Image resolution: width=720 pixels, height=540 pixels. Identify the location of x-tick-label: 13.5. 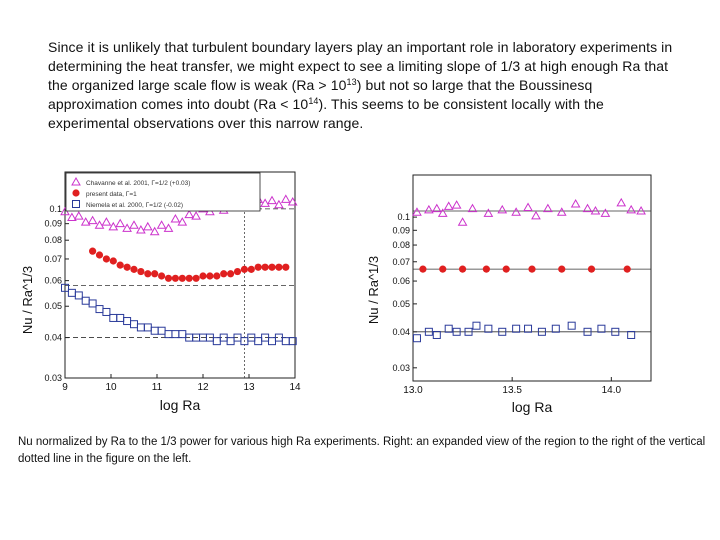
(512, 390).